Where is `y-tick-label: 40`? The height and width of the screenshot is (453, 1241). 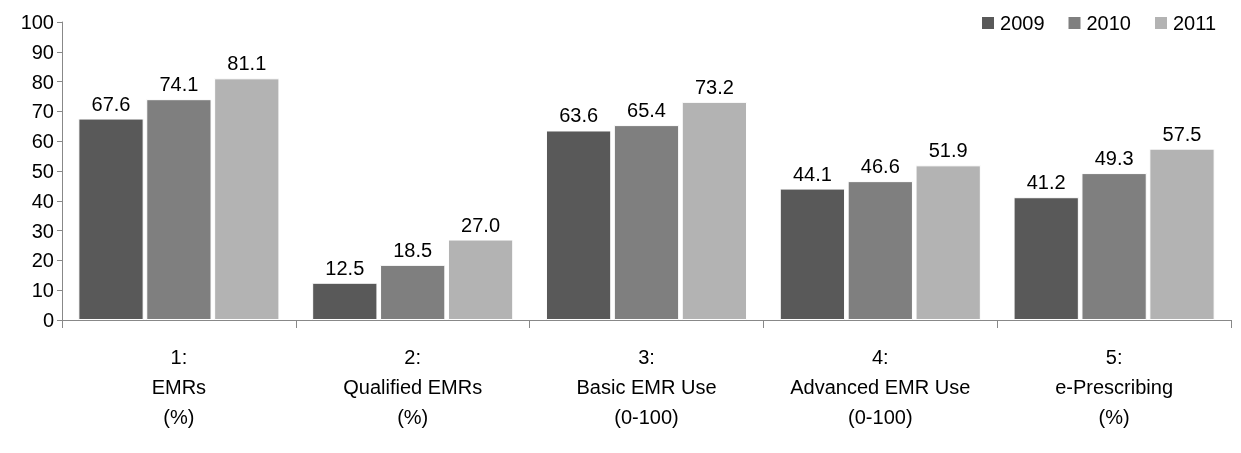
y-tick-label: 40 is located at coordinates (42, 200).